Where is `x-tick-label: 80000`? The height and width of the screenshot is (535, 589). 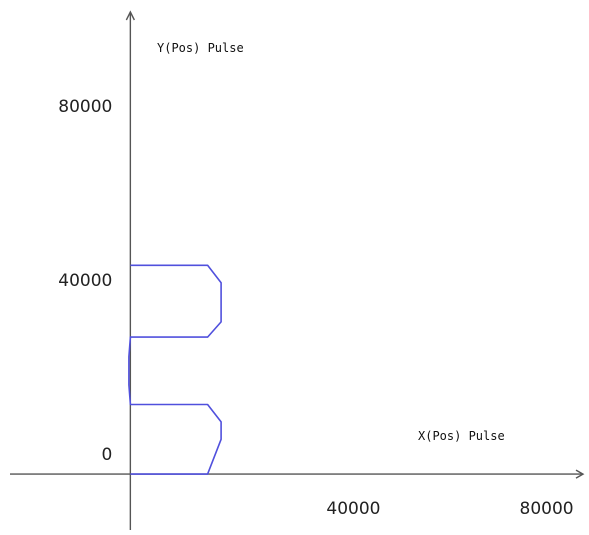 x-tick-label: 80000 is located at coordinates (547, 509).